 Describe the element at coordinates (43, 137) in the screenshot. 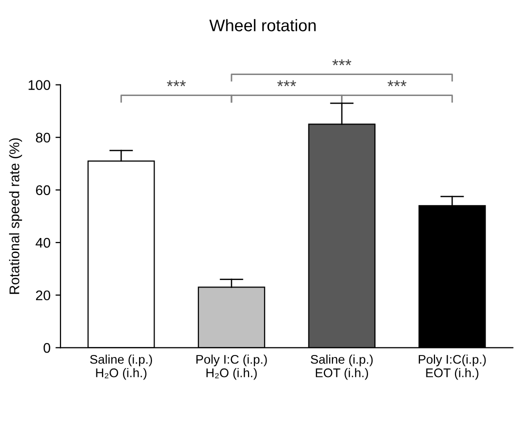

I see `y-tick-label: 80` at that location.